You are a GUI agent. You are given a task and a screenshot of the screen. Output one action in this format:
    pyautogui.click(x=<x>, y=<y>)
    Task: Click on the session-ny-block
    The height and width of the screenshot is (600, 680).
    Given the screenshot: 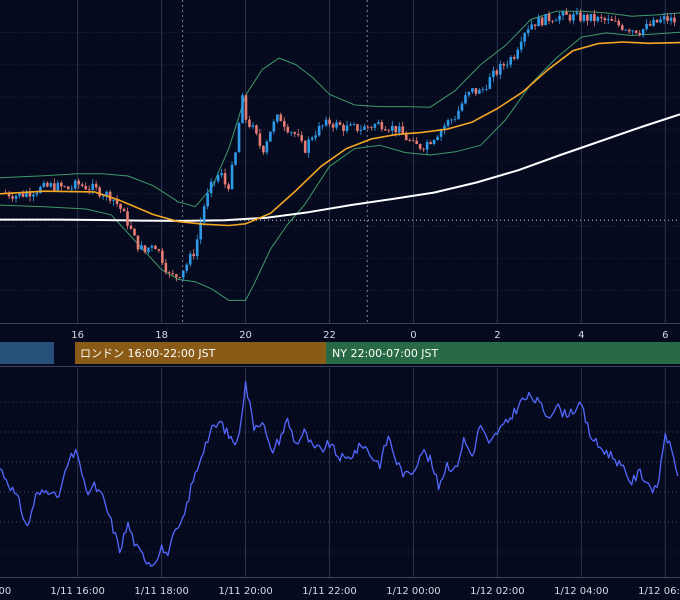 What is the action you would take?
    pyautogui.click(x=503, y=353)
    